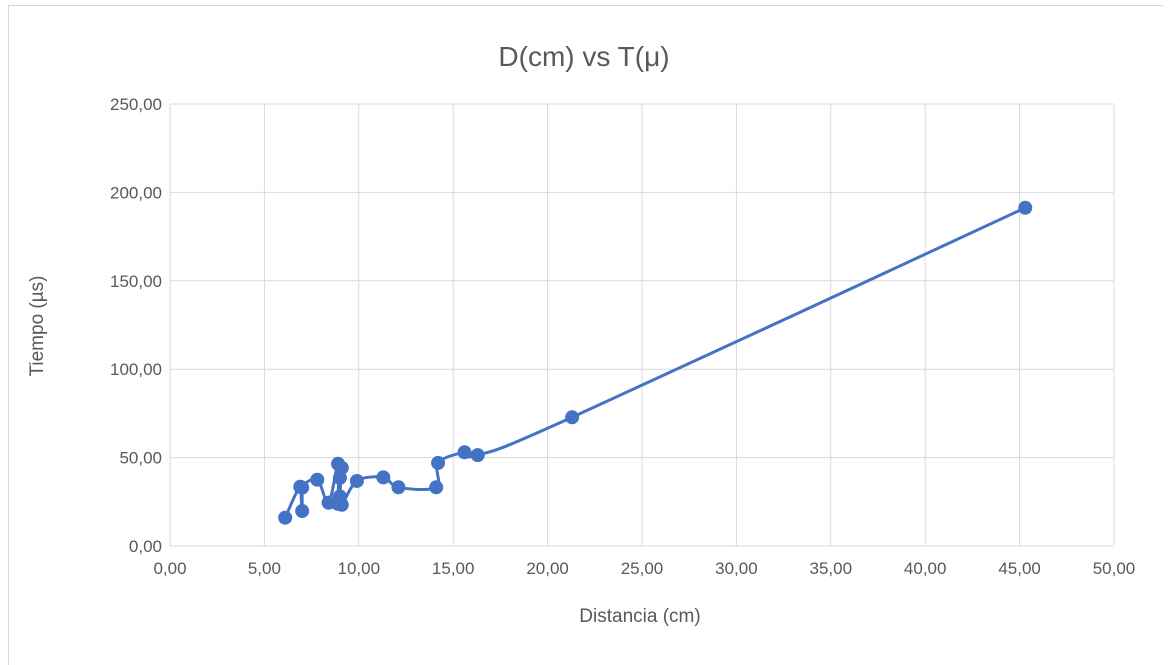 This screenshot has width=1168, height=665. I want to click on x-tick-label: 5,00, so click(264, 568).